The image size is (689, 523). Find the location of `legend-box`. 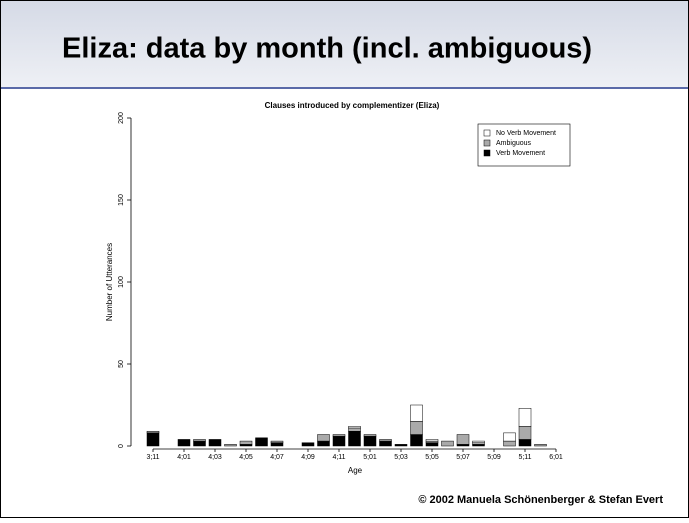

legend-box is located at coordinates (524, 145).